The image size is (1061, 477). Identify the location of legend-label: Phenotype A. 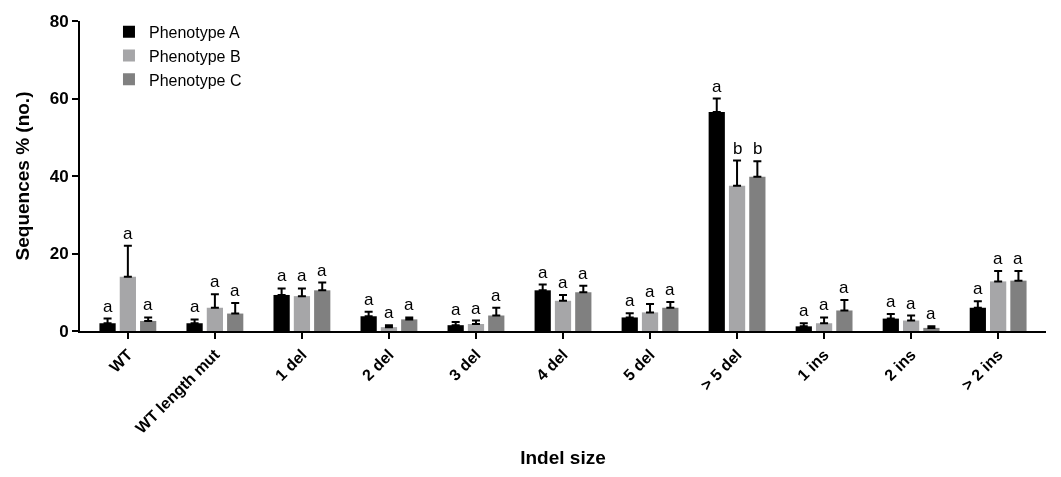
(194, 32).